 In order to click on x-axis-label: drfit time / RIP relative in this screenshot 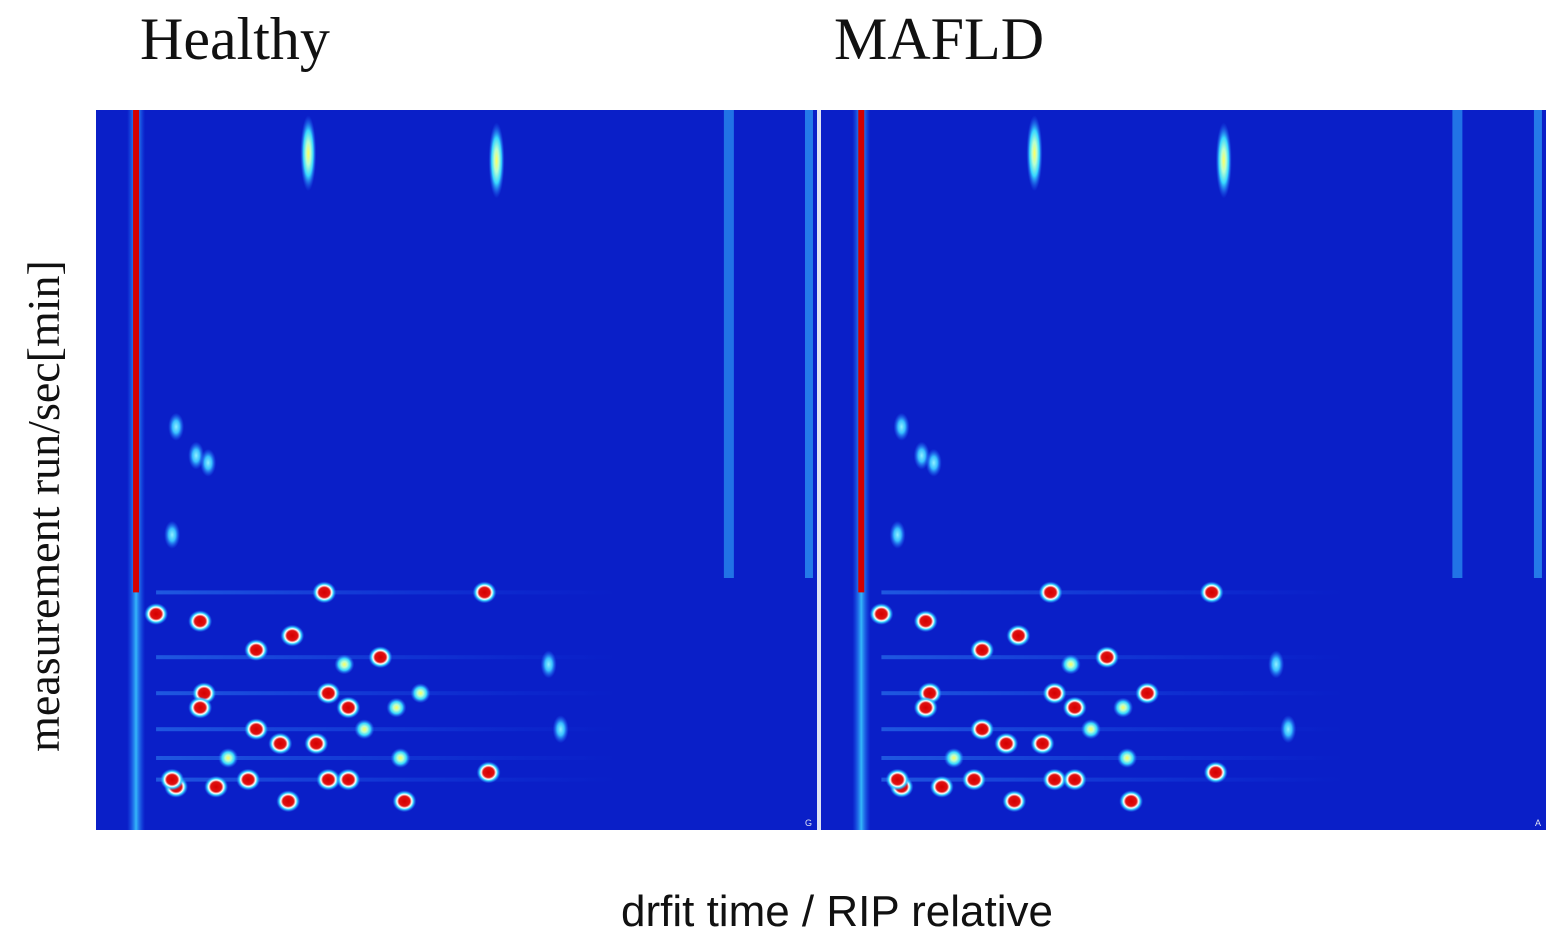, I will do `click(837, 911)`.